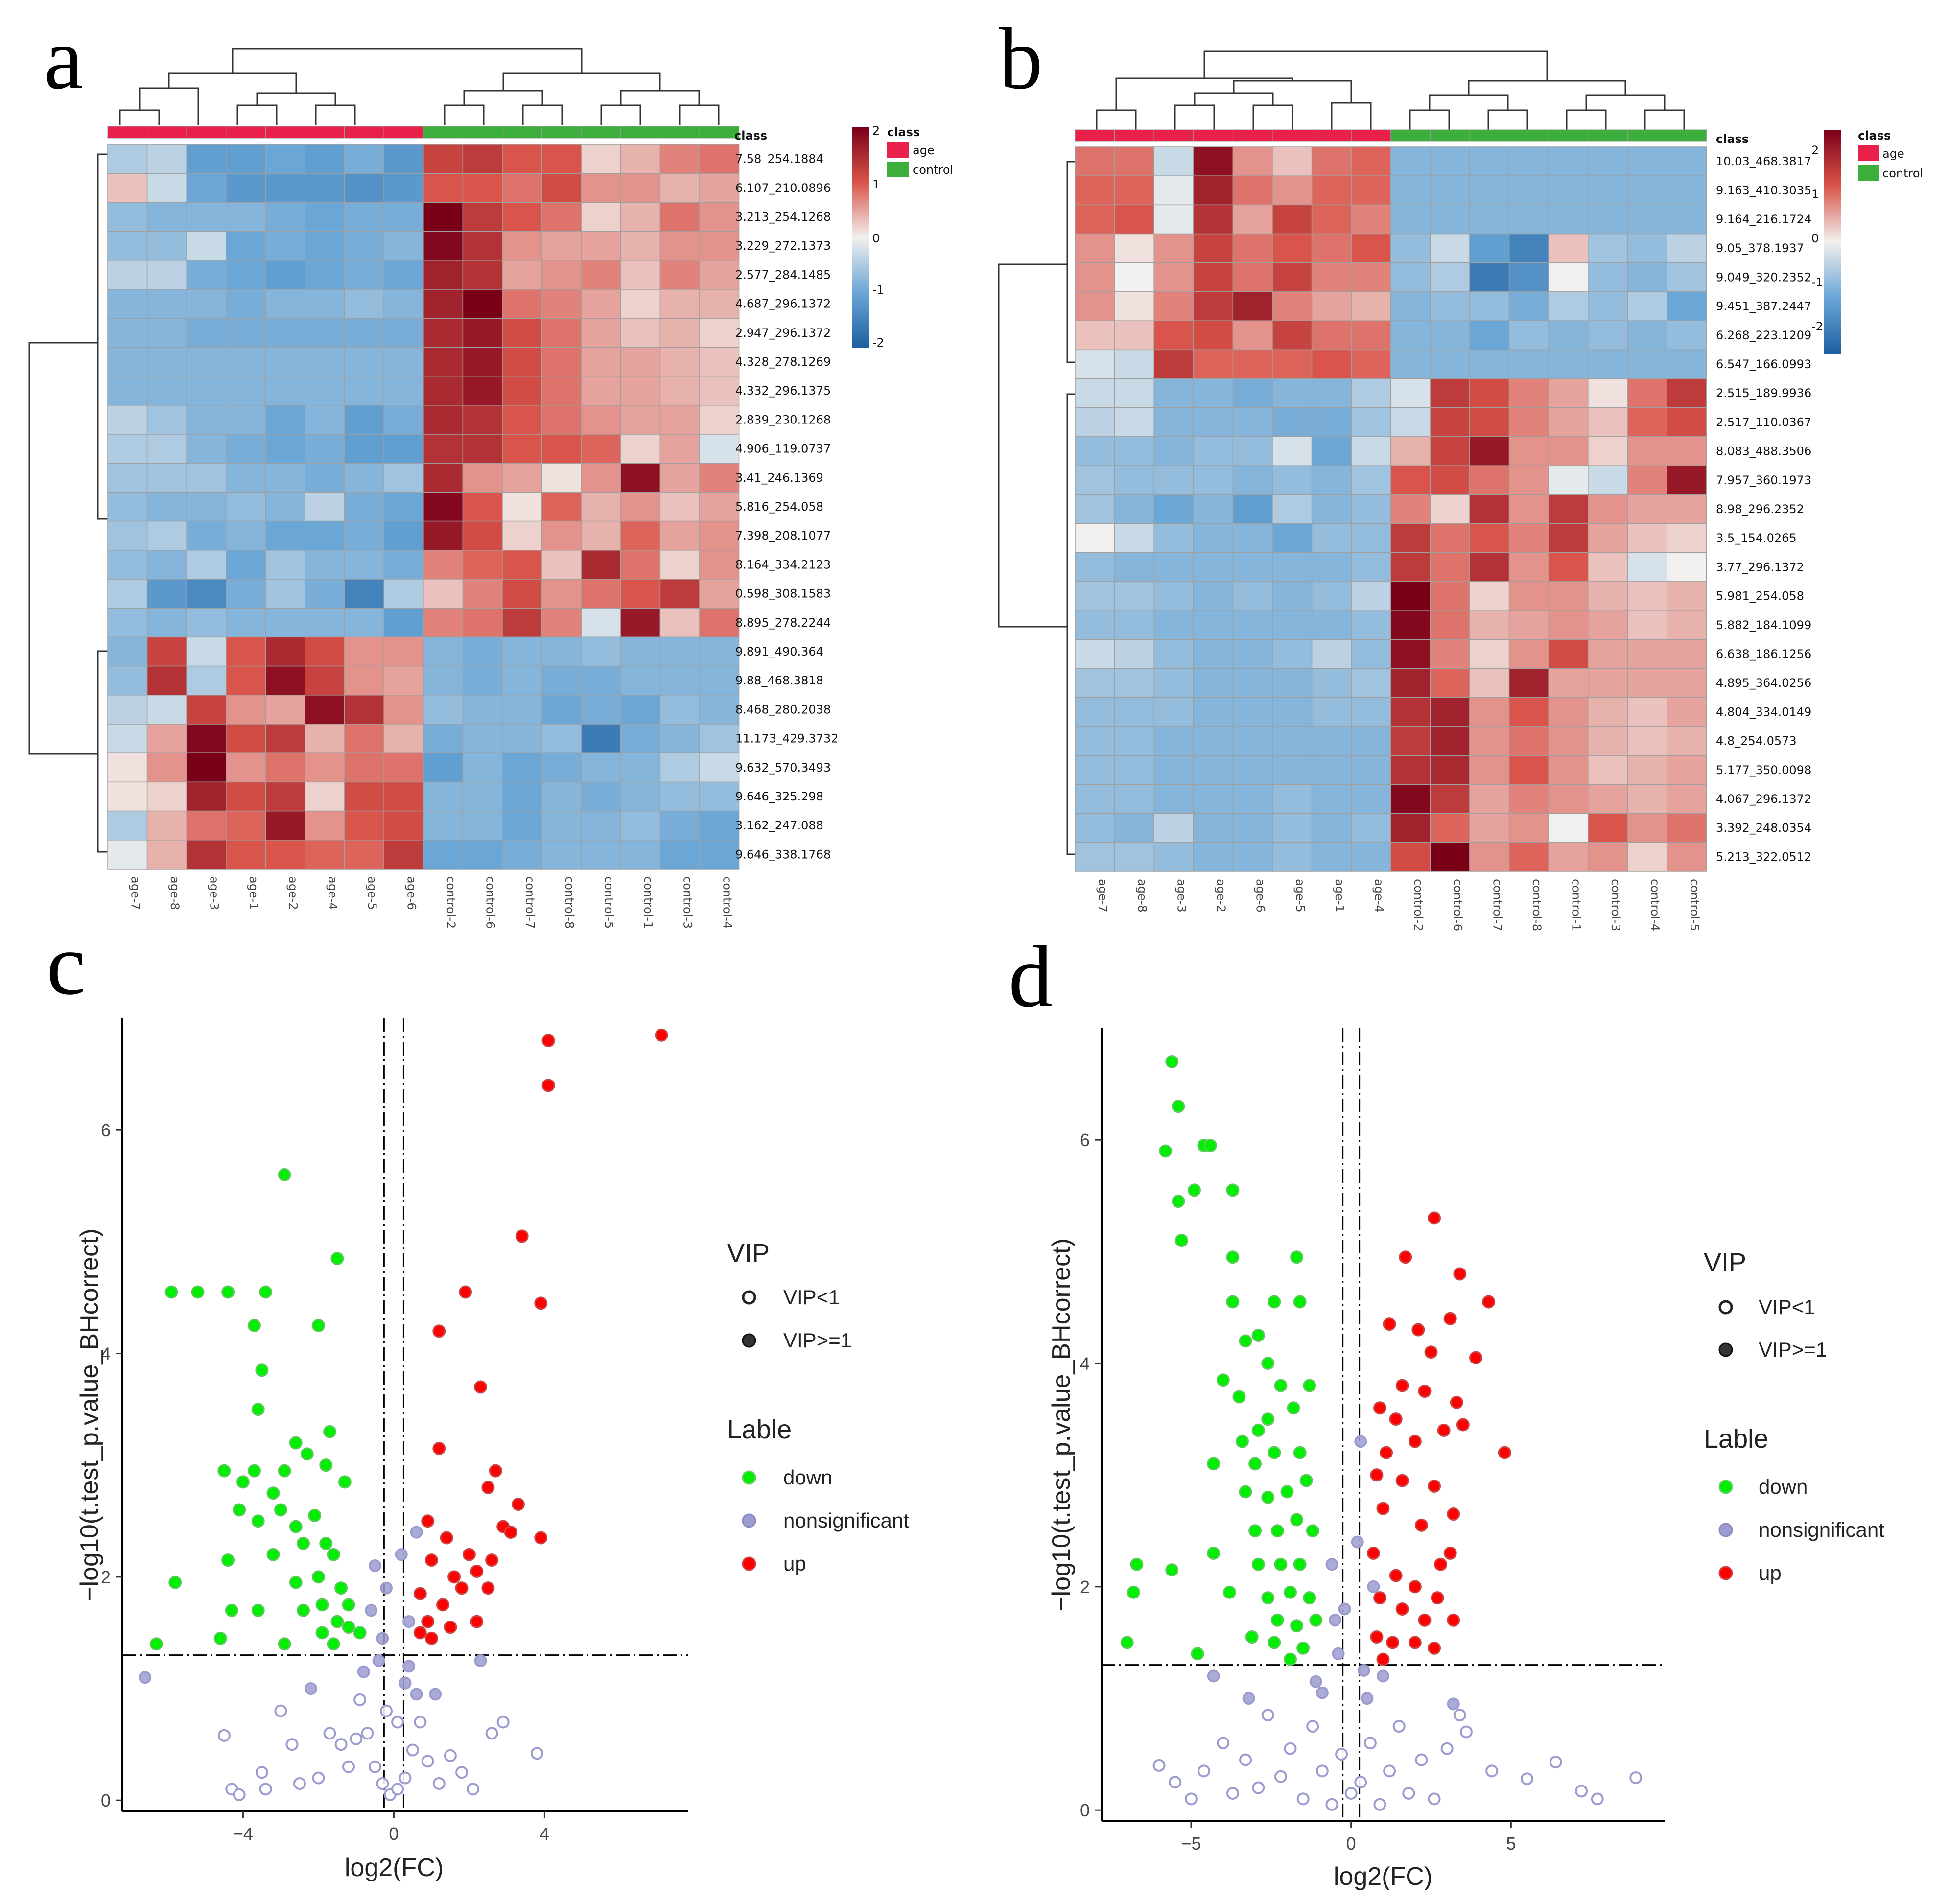 The height and width of the screenshot is (1904, 1949). What do you see at coordinates (1763, 480) in the screenshot?
I see `row-label: 7.957_360.1973` at bounding box center [1763, 480].